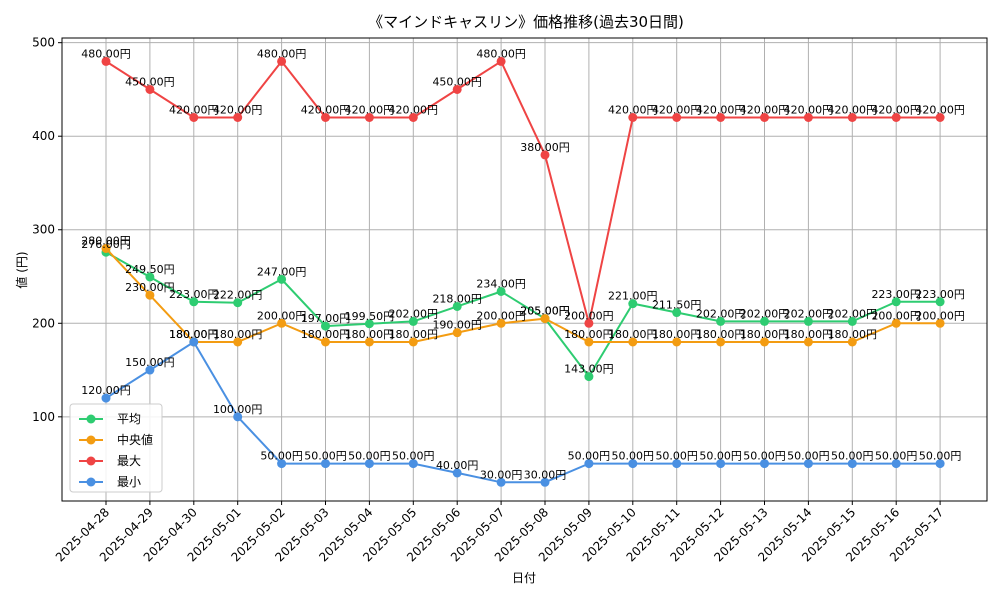 The width and height of the screenshot is (1000, 604). Describe the element at coordinates (47, 230) in the screenshot. I see `y-axis: 100 200 300 400 500` at that location.